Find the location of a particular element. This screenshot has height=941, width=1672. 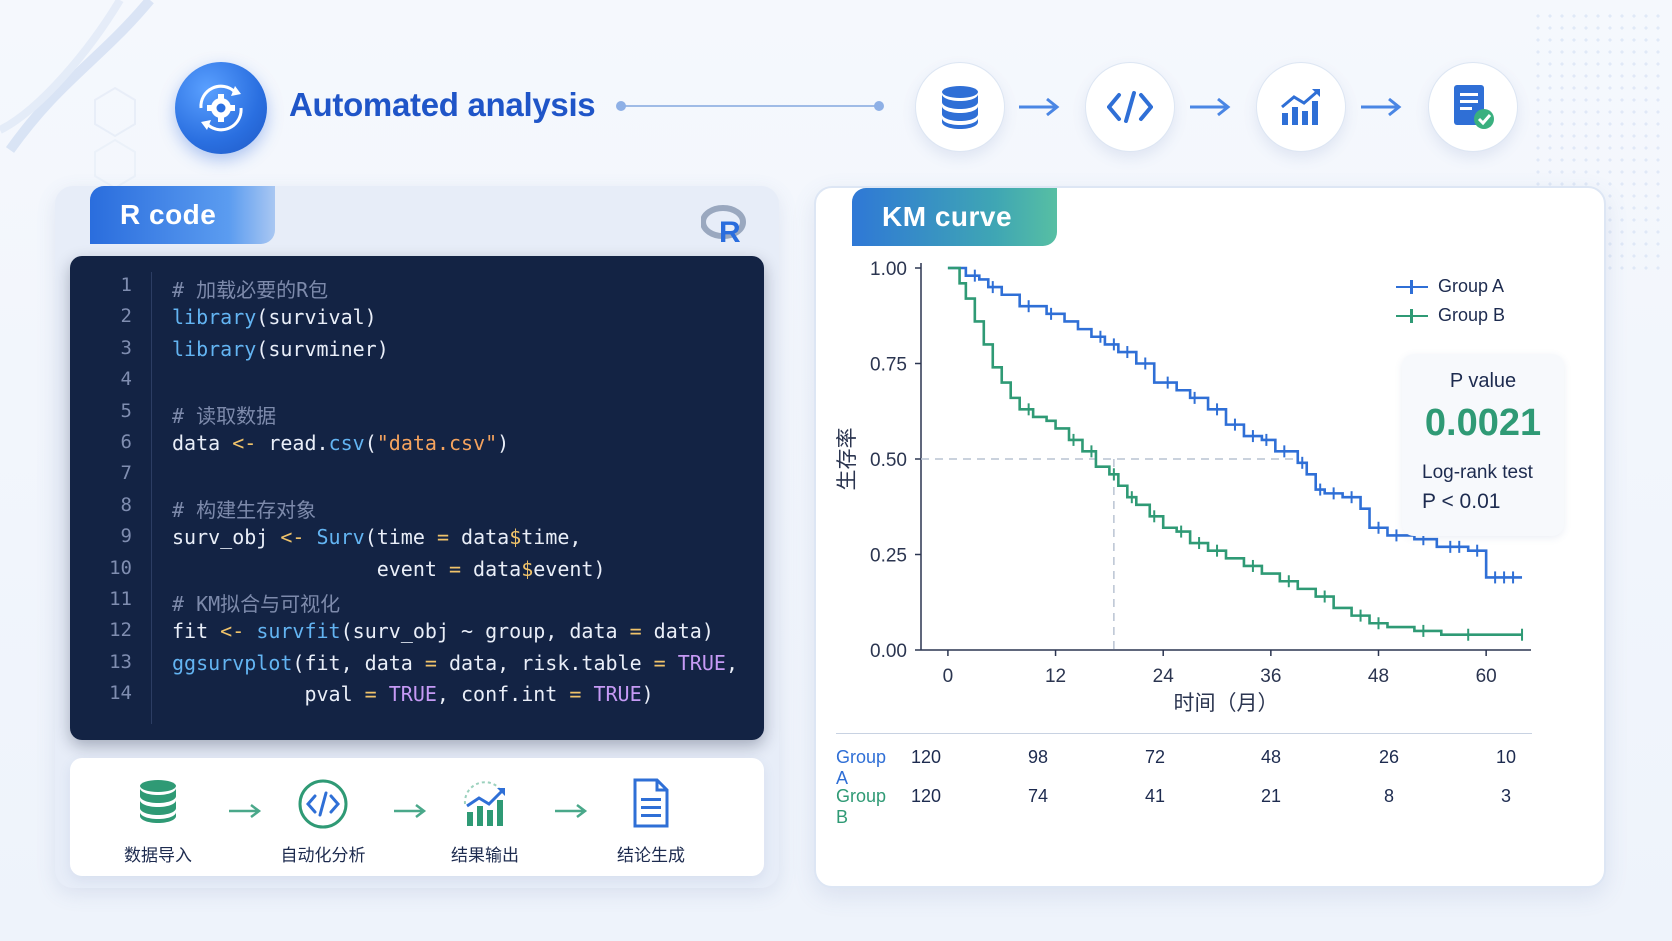

km-curve-group-a is located at coordinates (1235, 422).